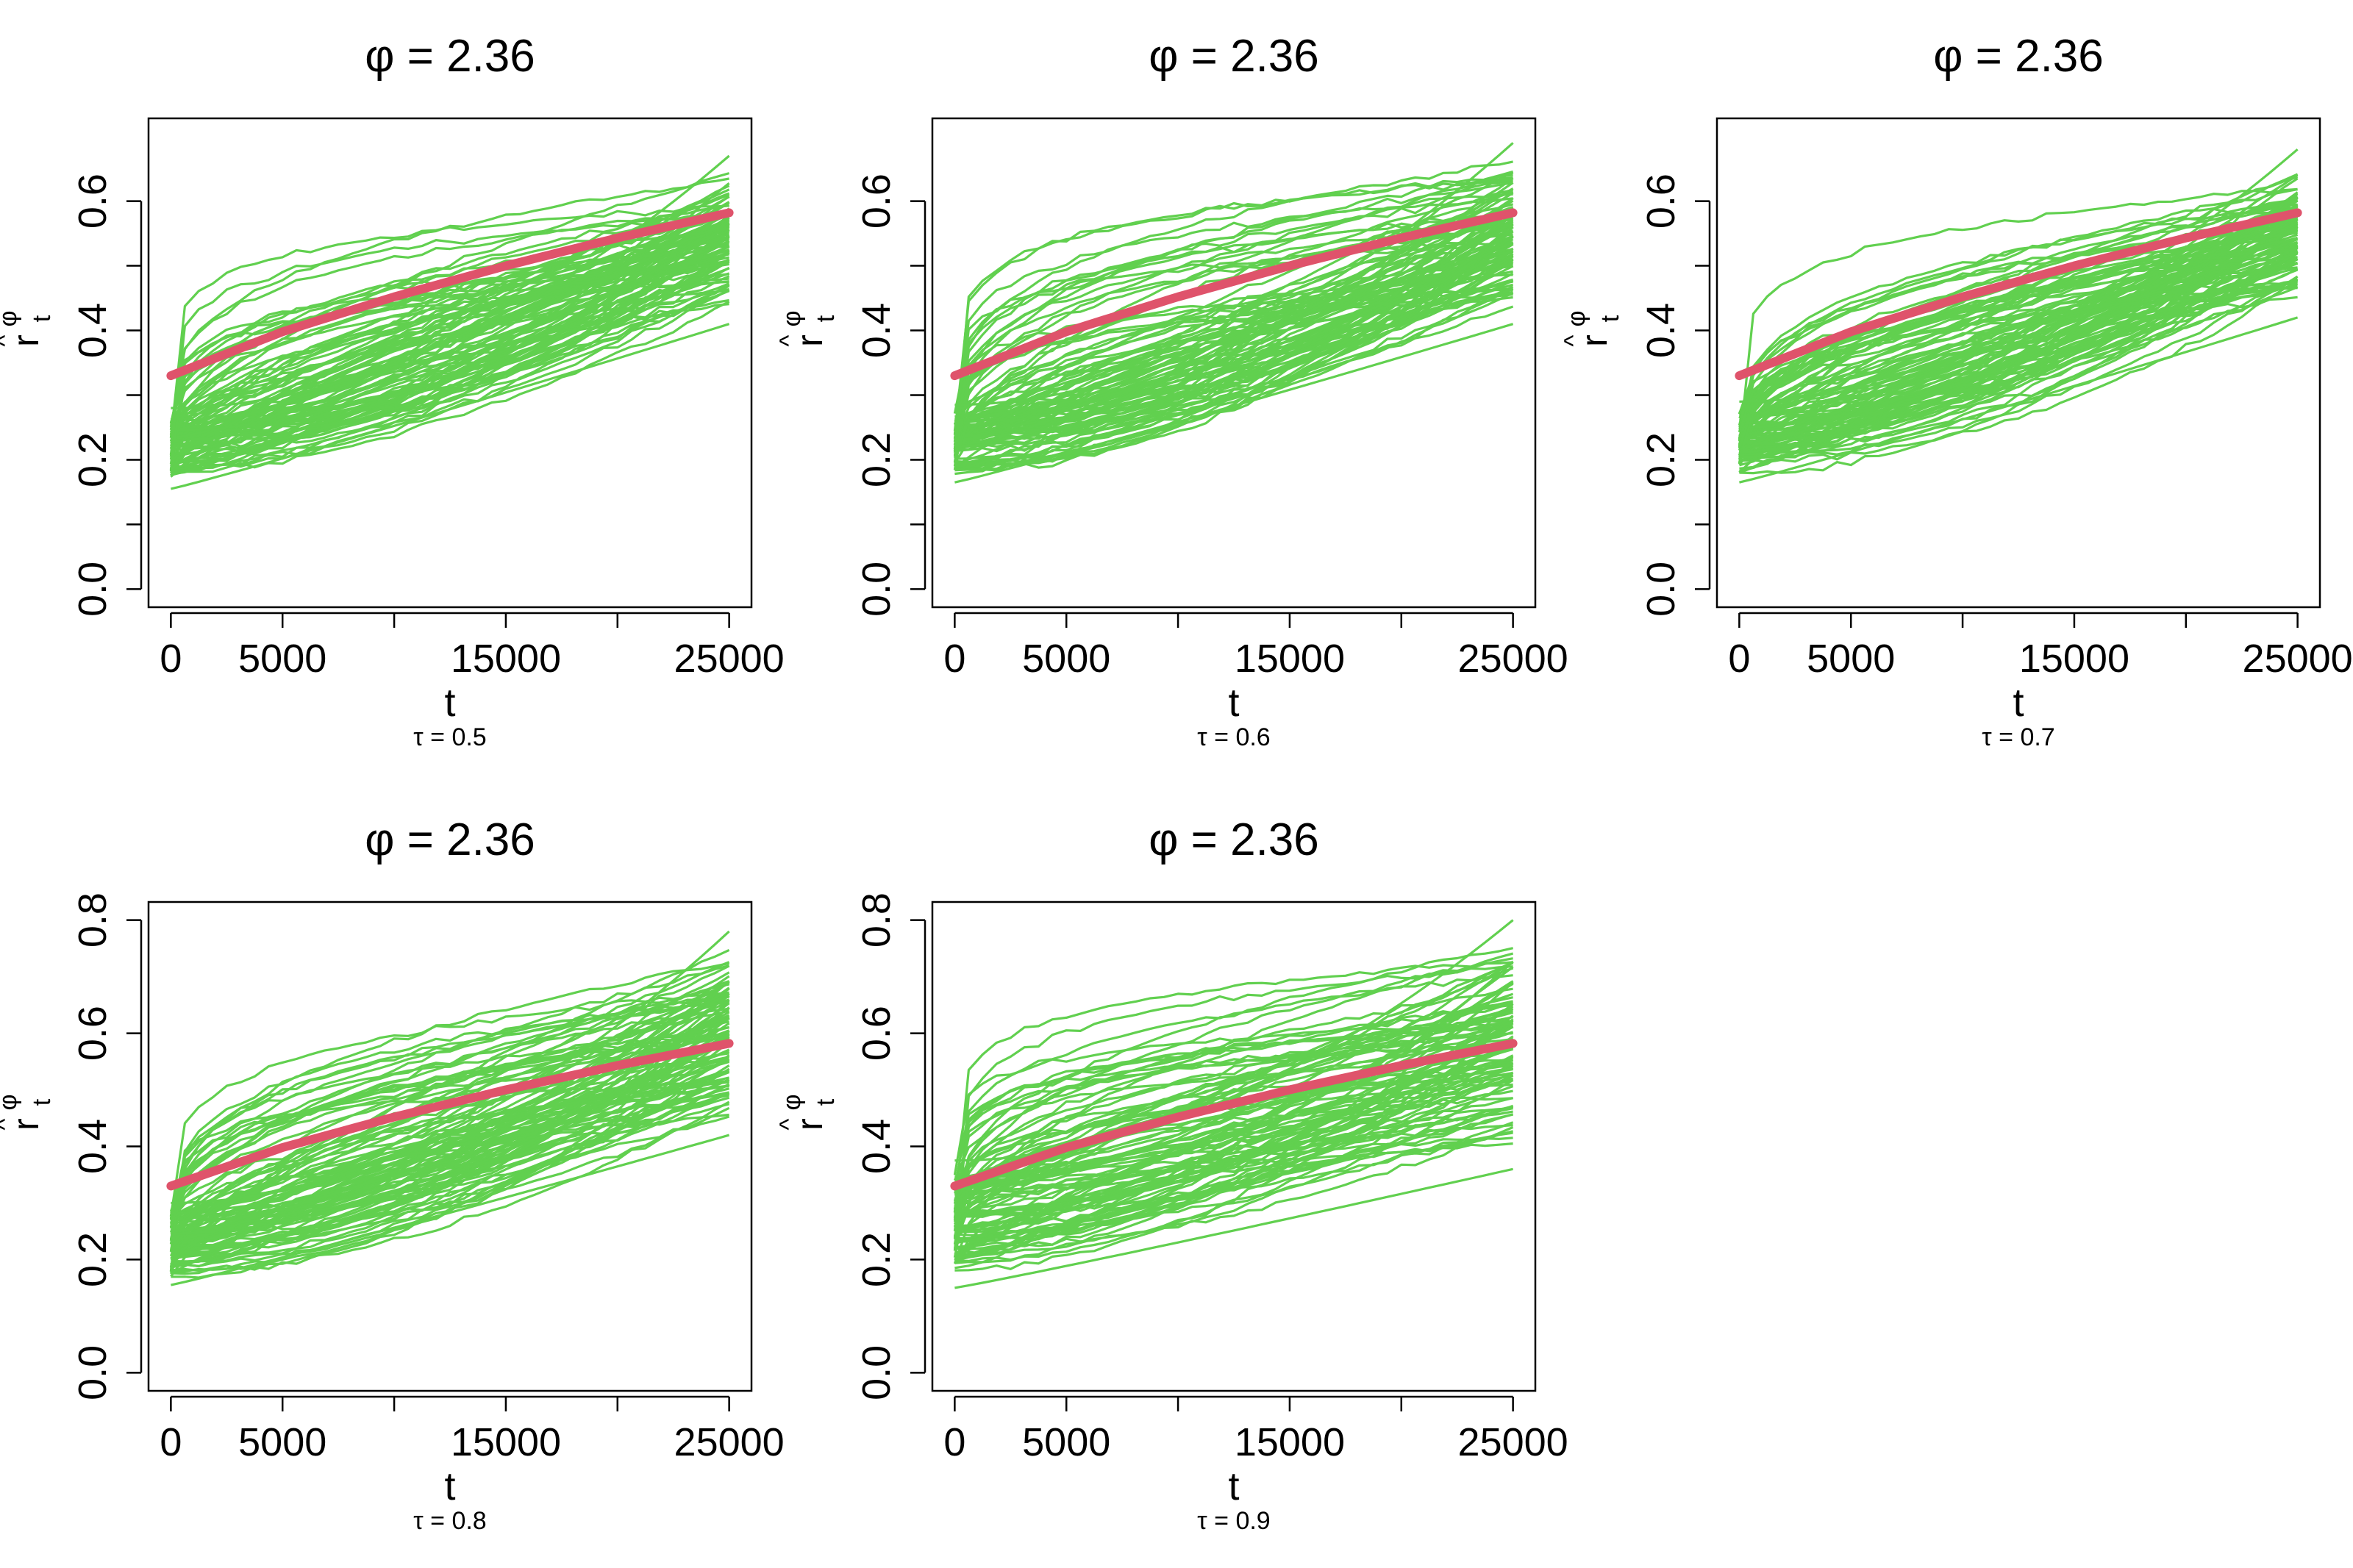 The width and height of the screenshot is (2353, 1568). I want to click on x-axis-label: t, so click(2019, 703).